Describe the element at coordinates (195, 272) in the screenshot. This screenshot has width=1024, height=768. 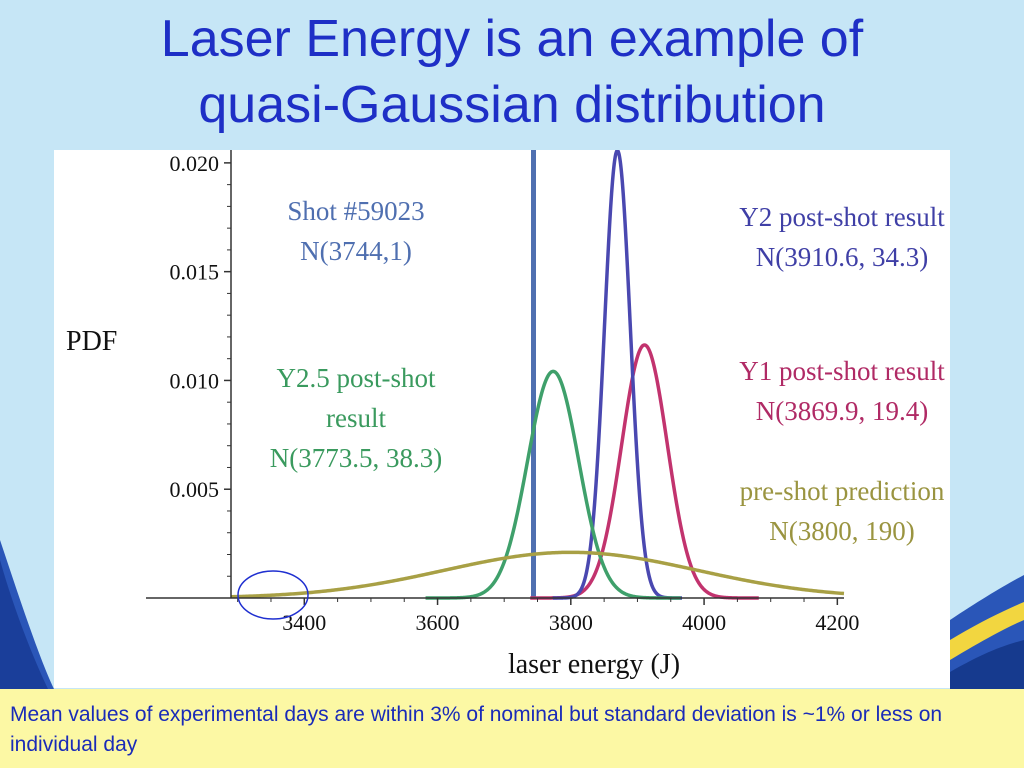
I see `y-tick-label: 0.015` at that location.